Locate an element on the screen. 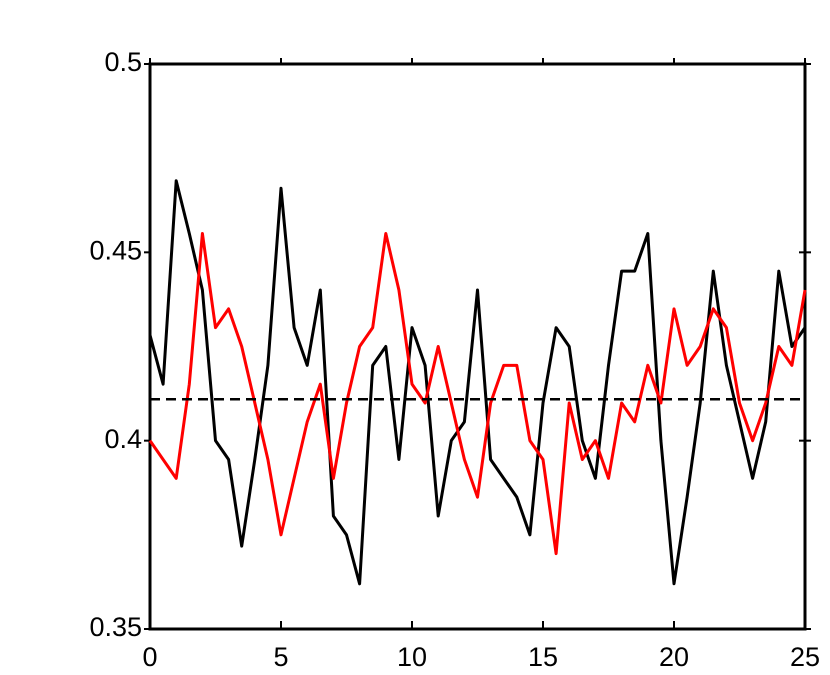 This screenshot has height=675, width=830. x-tick-label: 10 is located at coordinates (412, 657).